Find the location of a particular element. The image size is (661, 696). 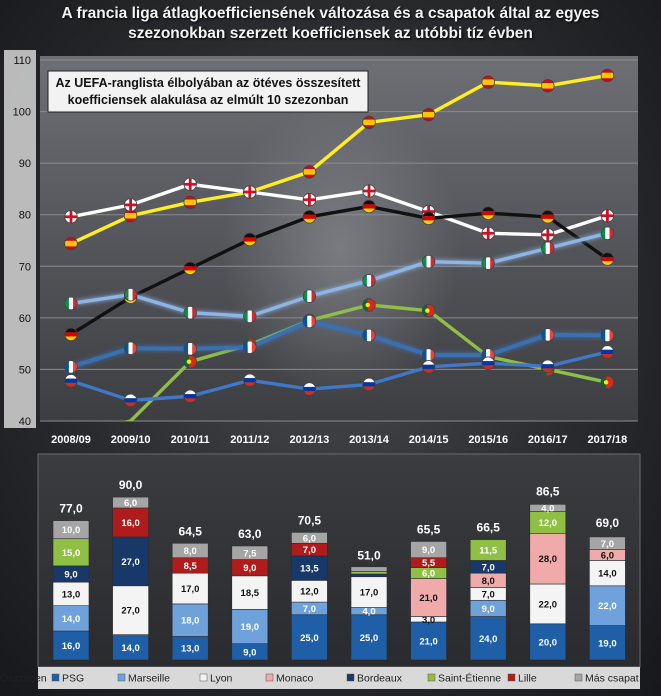

bar-total-label: 63,0 is located at coordinates (250, 534).